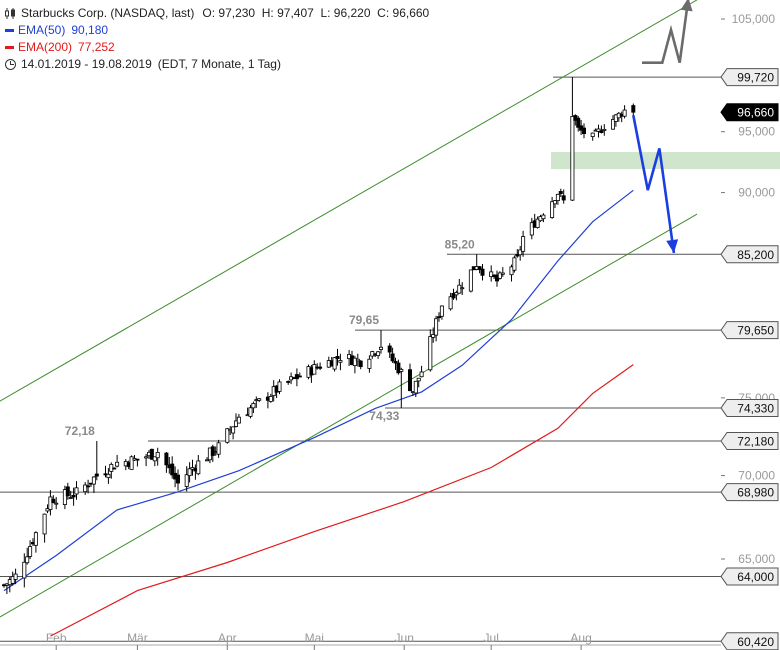 The image size is (780, 650). I want to click on price-tag-label: 72,180, so click(755, 442).